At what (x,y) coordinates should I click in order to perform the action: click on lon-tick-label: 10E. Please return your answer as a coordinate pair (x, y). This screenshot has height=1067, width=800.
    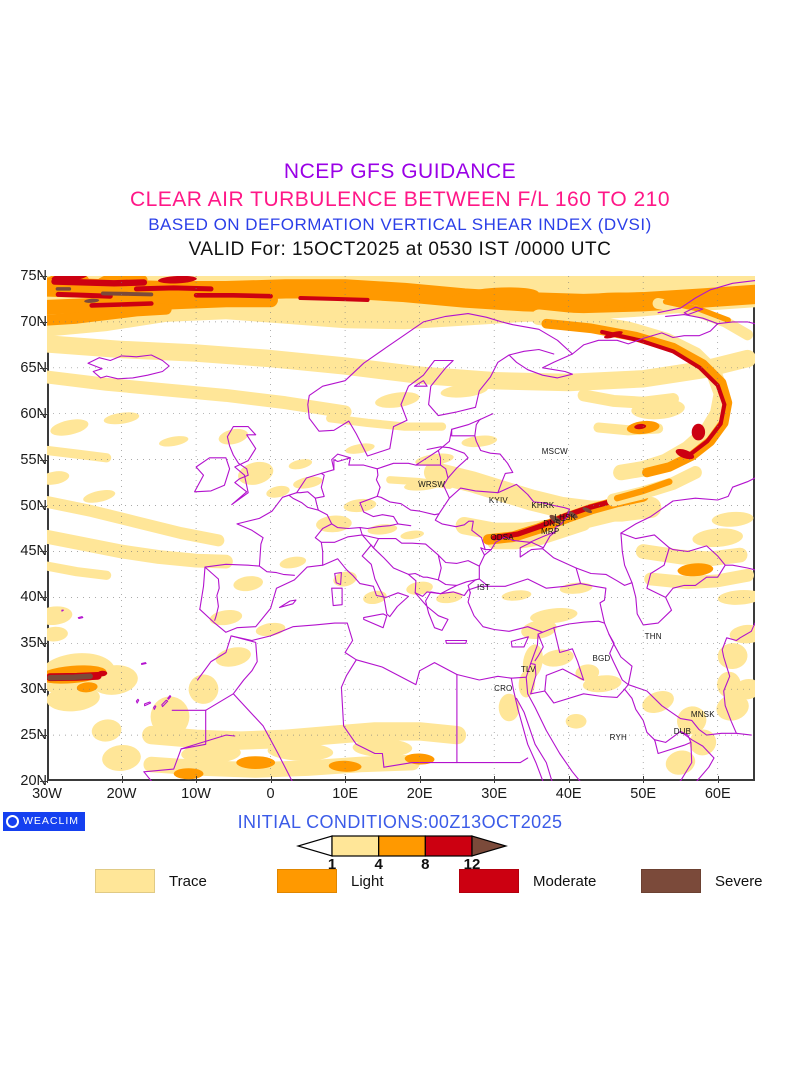
    Looking at the image, I should click on (345, 794).